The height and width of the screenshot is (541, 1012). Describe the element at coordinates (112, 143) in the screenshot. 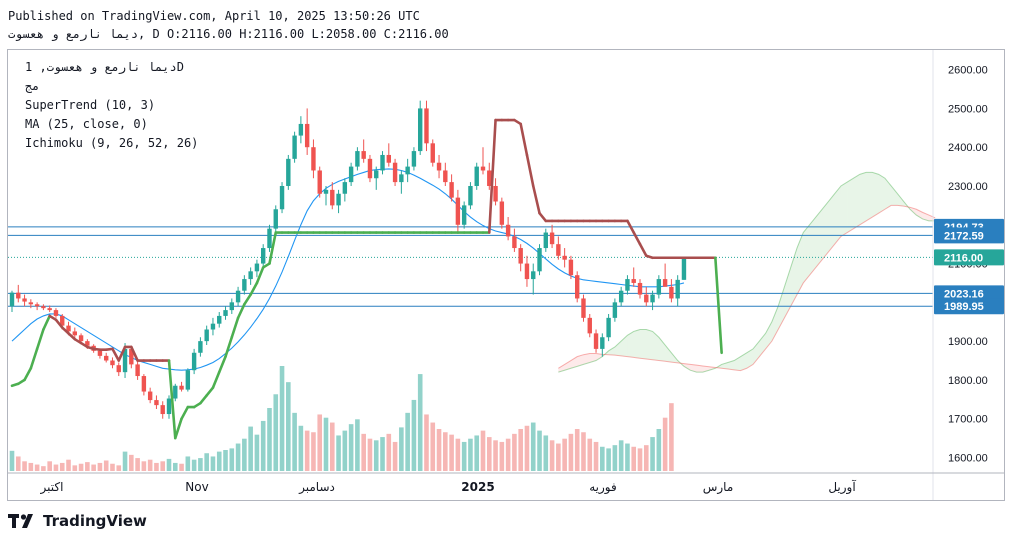

I see `legend-ichimoku: Ichimoku (9, 26, 52, 26)` at that location.